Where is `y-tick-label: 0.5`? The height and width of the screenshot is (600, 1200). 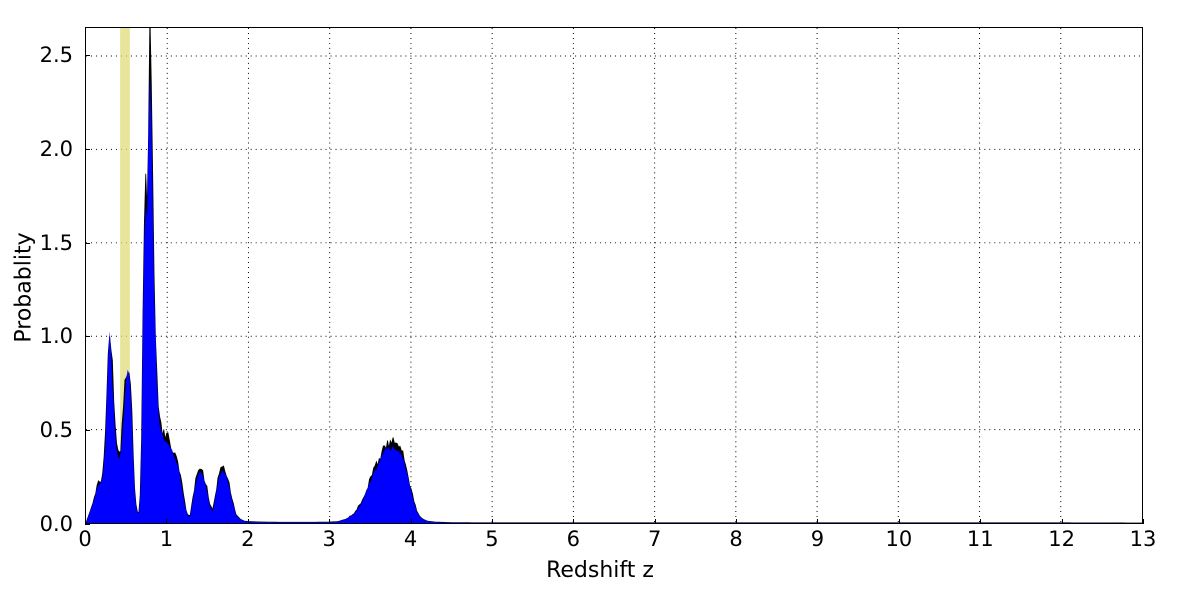
y-tick-label: 0.5 is located at coordinates (56, 430).